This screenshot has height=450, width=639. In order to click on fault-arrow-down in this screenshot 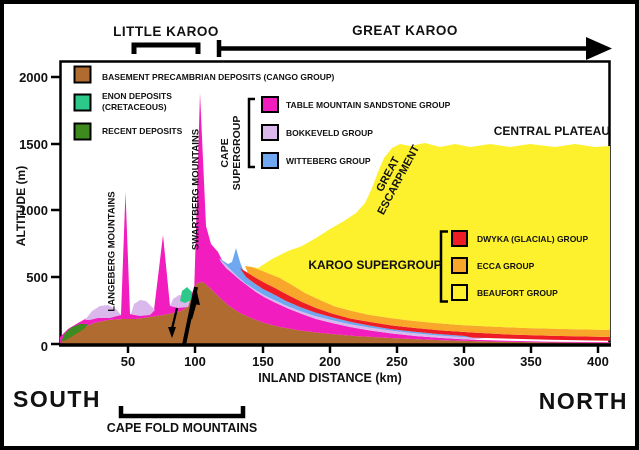, I will do `click(174, 318)`.